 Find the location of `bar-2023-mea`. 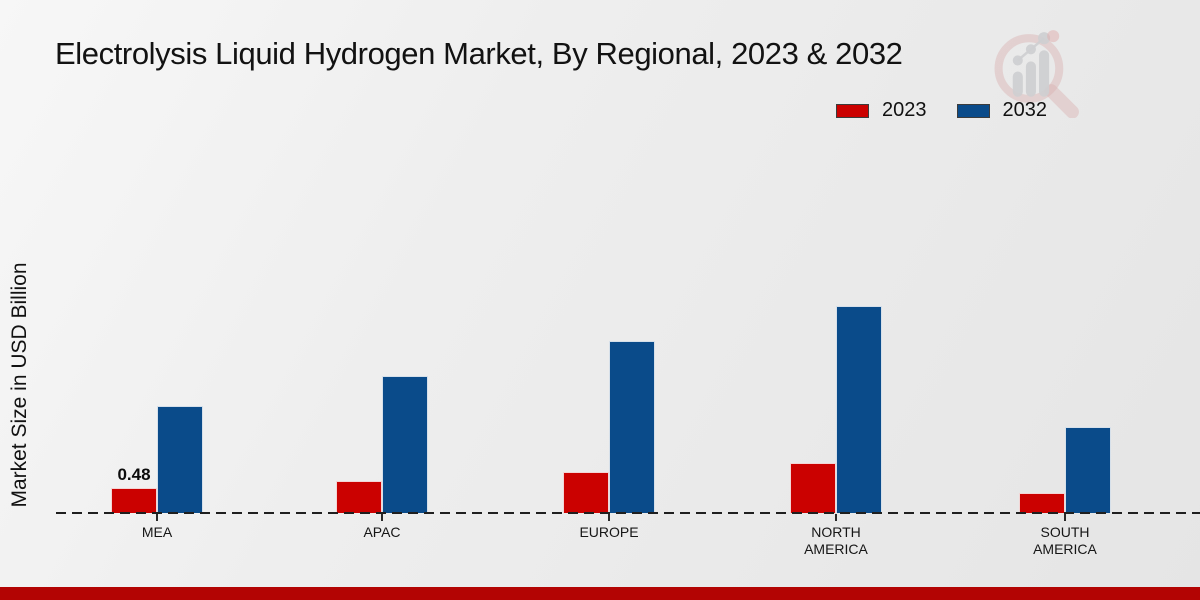

bar-2023-mea is located at coordinates (134, 500).